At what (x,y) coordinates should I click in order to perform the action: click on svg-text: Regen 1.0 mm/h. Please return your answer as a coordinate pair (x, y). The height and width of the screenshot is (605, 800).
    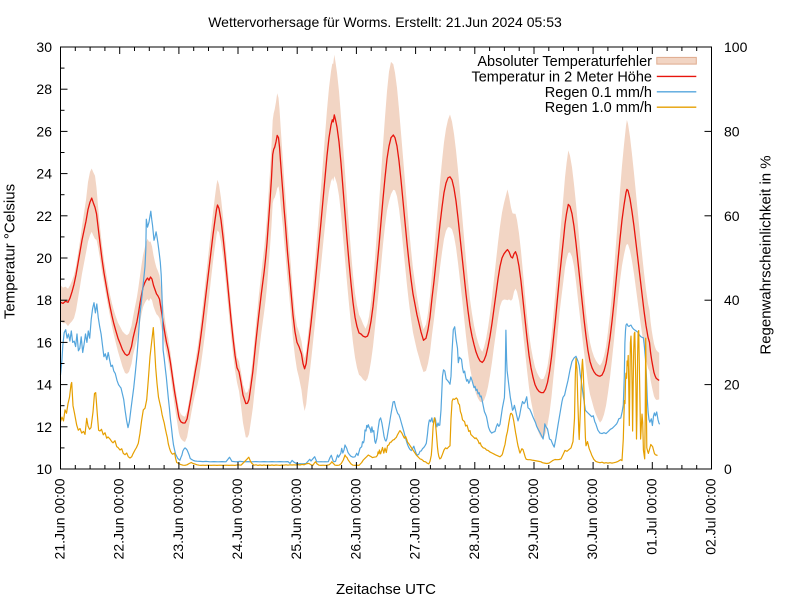
    Looking at the image, I should click on (598, 108).